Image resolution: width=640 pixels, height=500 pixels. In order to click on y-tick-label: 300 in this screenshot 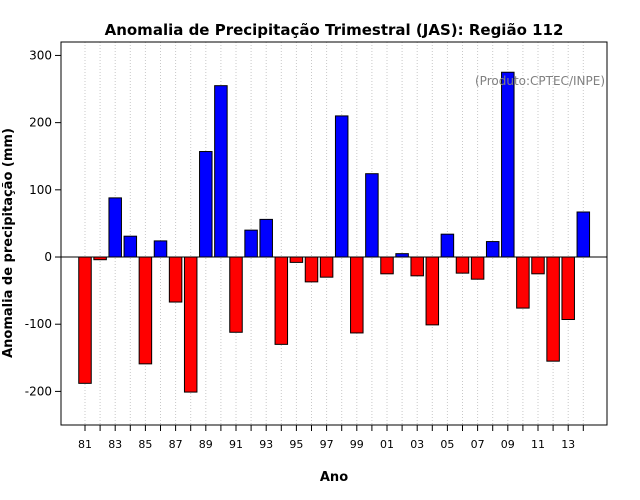, I will do `click(40, 55)`.